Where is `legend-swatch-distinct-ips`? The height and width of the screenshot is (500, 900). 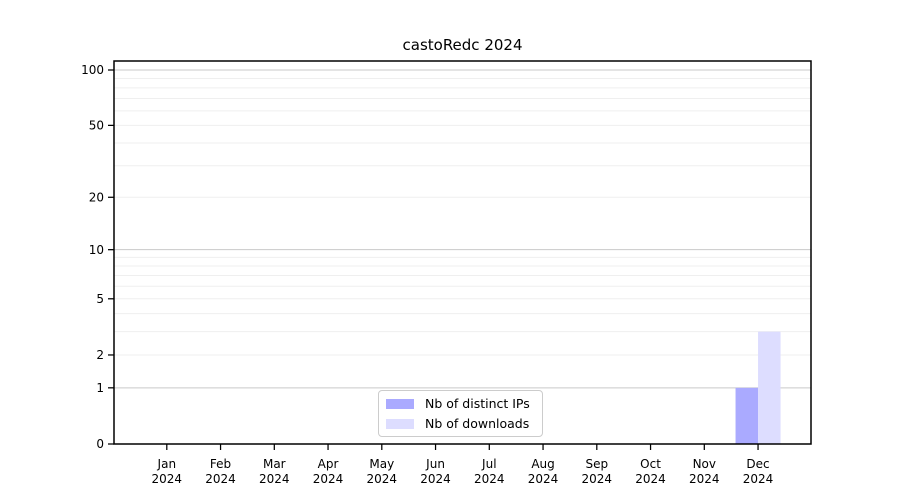
legend-swatch-distinct-ips is located at coordinates (400, 403).